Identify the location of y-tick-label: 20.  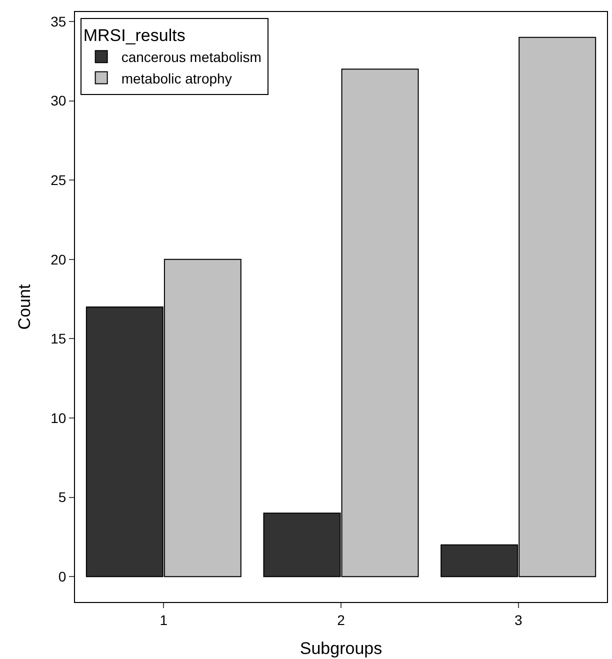
(58, 259).